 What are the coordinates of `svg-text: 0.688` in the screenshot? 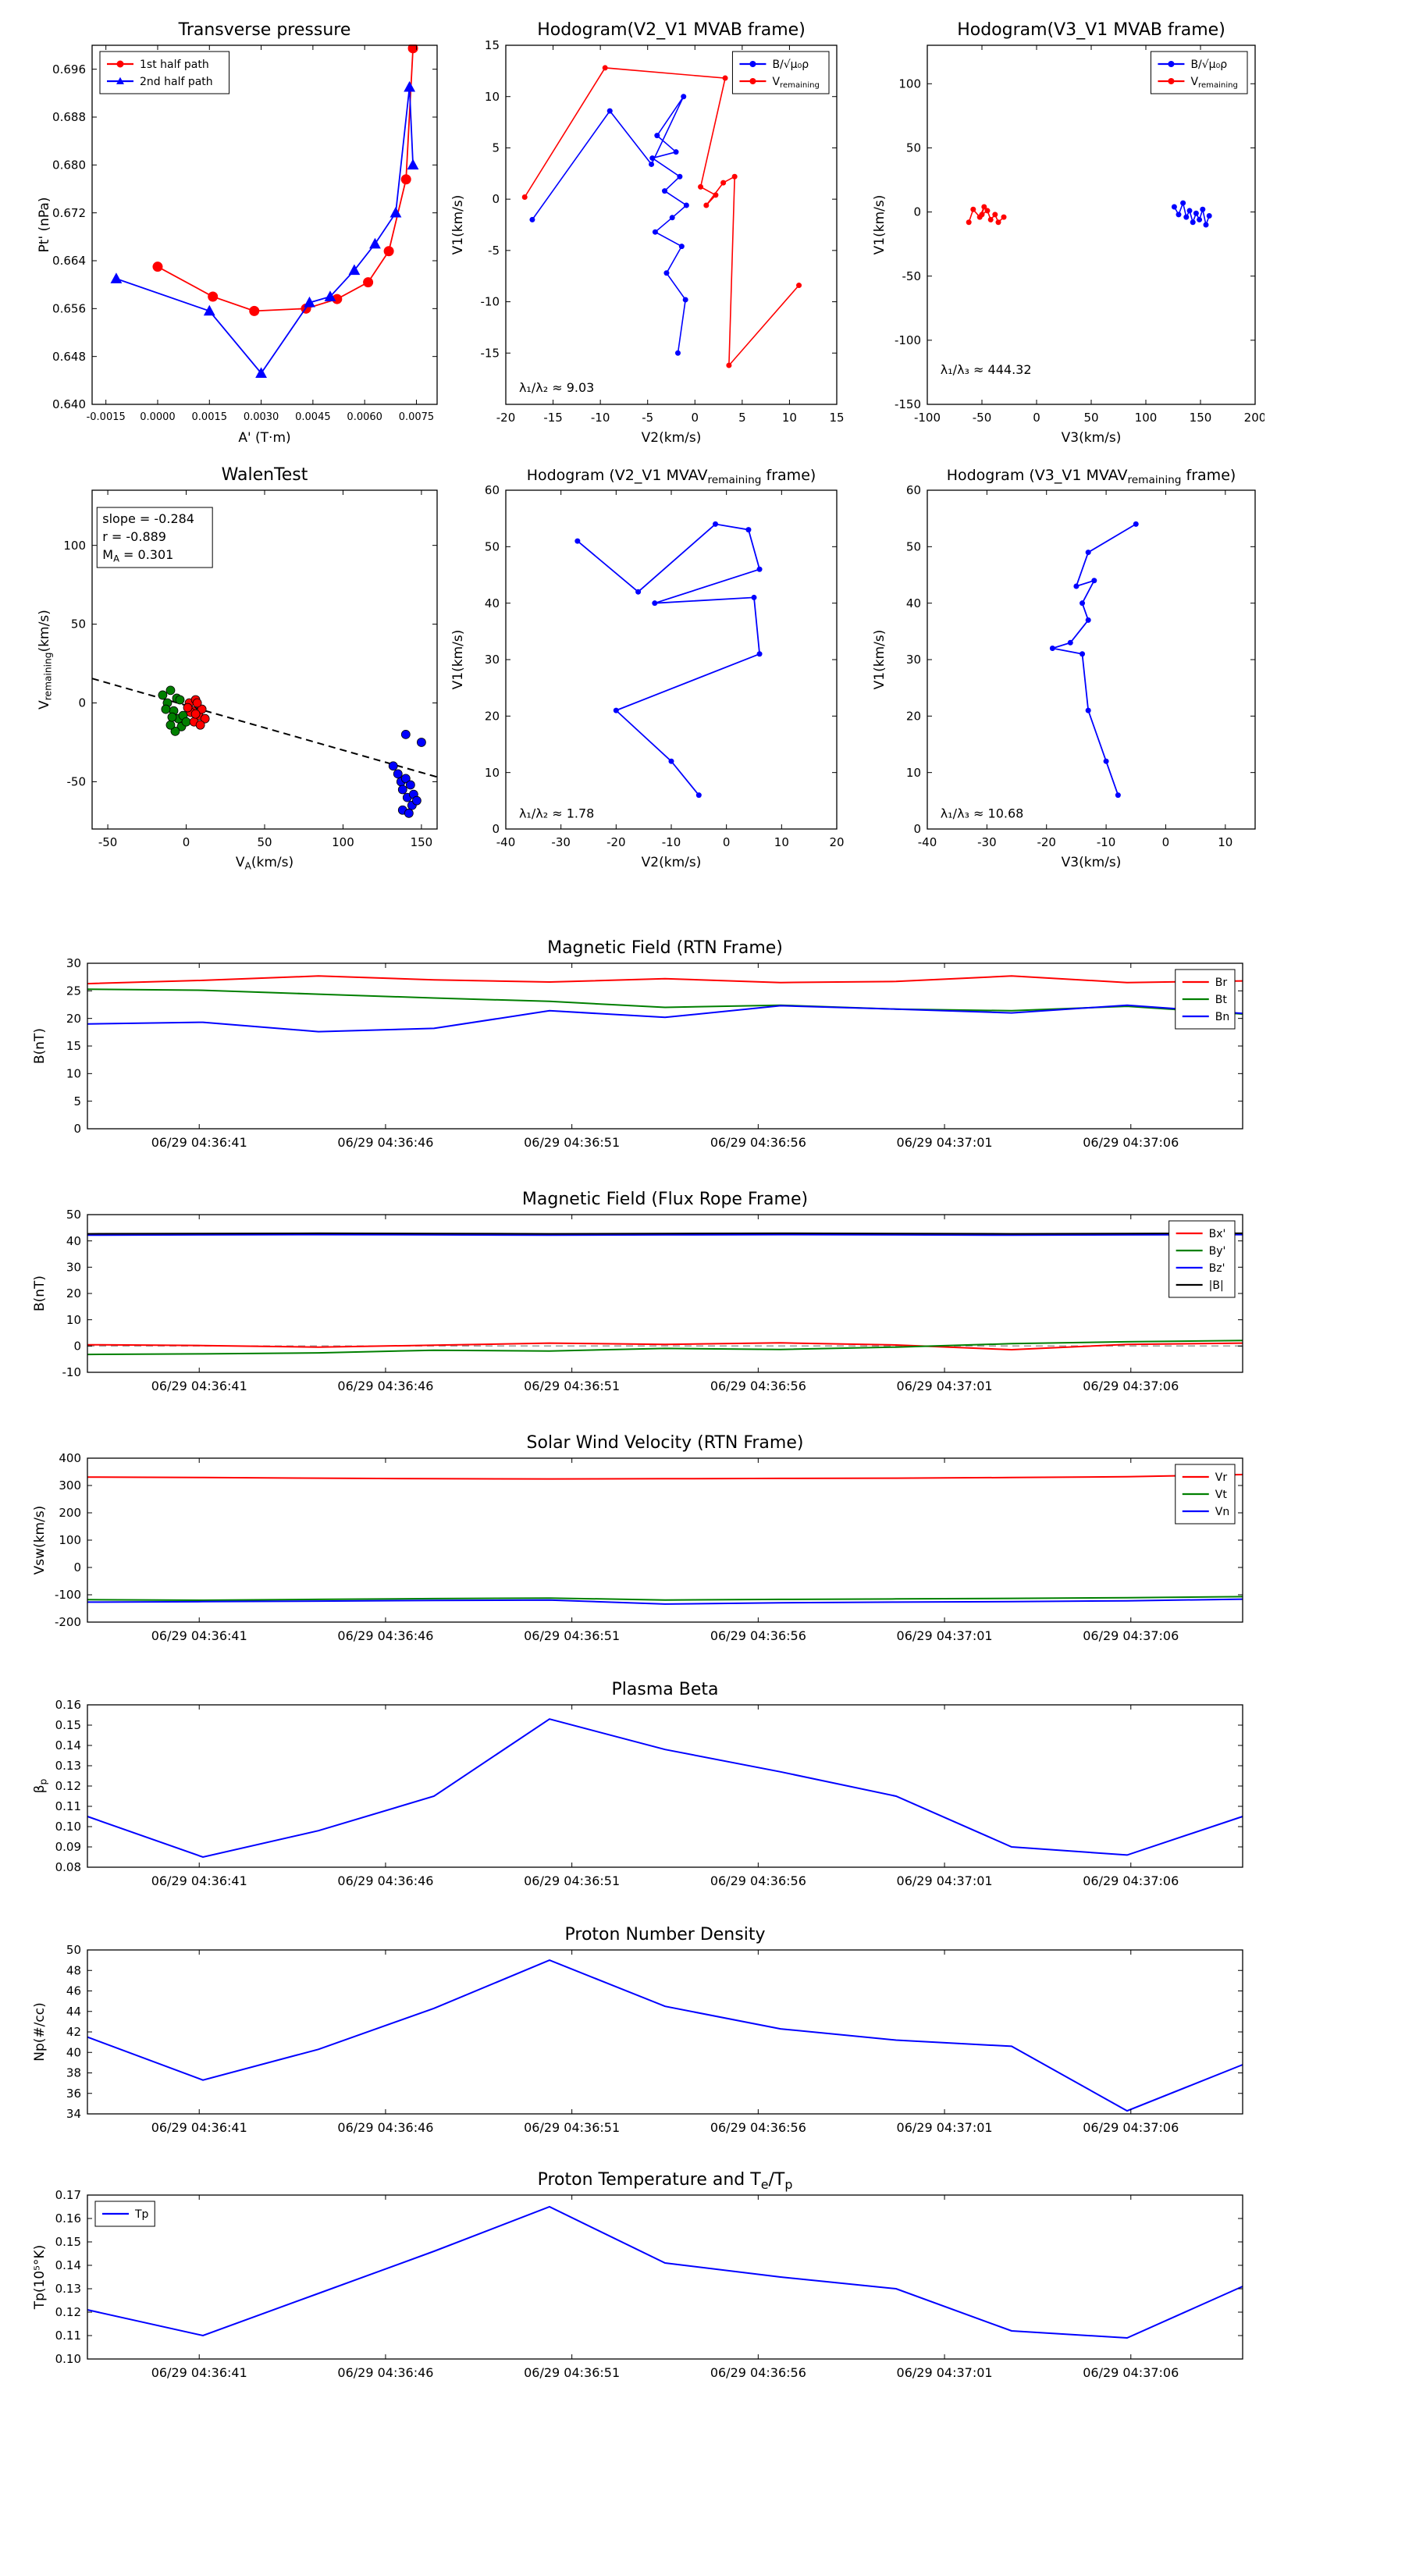 It's located at (69, 117).